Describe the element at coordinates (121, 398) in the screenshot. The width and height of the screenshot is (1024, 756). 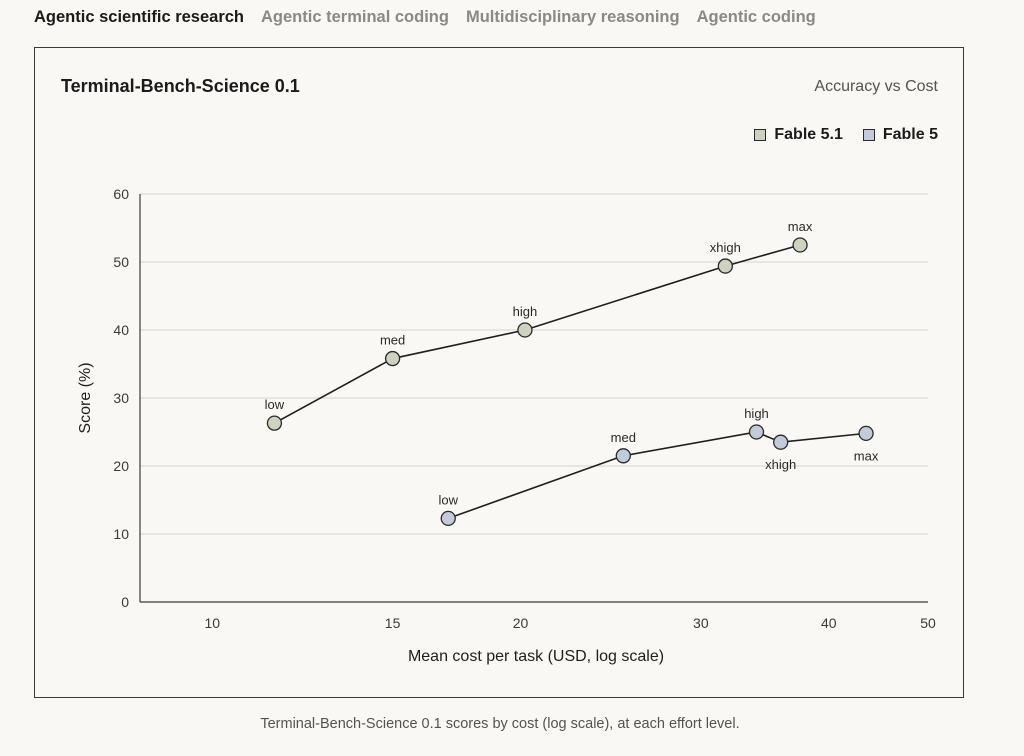
I see `y-tick-label: 30` at that location.